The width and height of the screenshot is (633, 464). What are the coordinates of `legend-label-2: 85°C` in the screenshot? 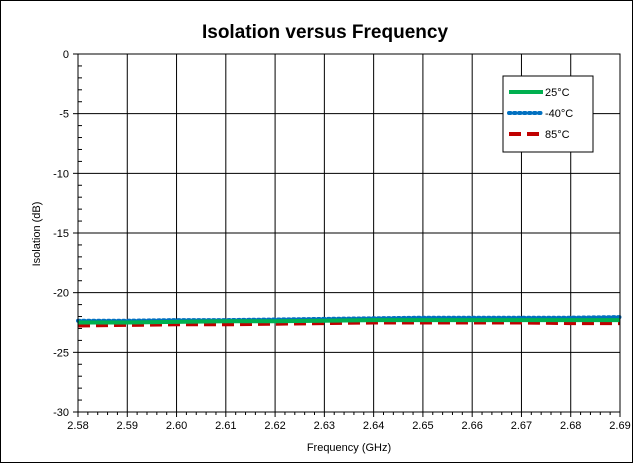 It's located at (557, 135).